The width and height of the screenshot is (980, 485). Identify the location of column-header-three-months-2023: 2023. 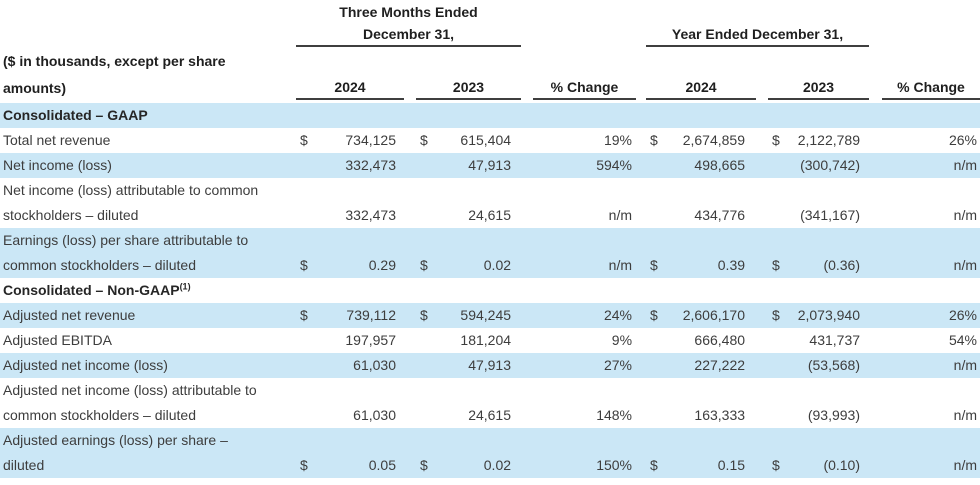
(469, 88).